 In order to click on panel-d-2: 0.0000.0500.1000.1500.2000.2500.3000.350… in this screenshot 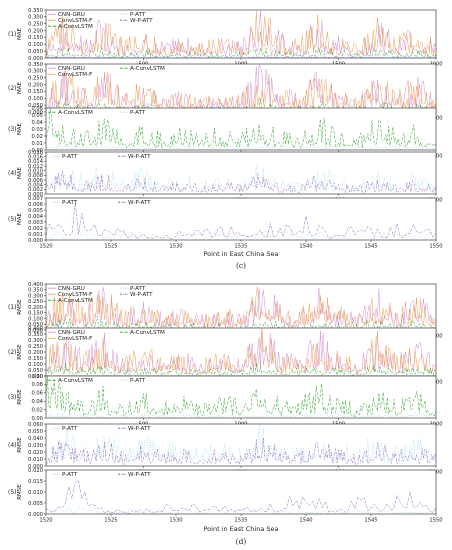, I will do `click(225, 356)`.